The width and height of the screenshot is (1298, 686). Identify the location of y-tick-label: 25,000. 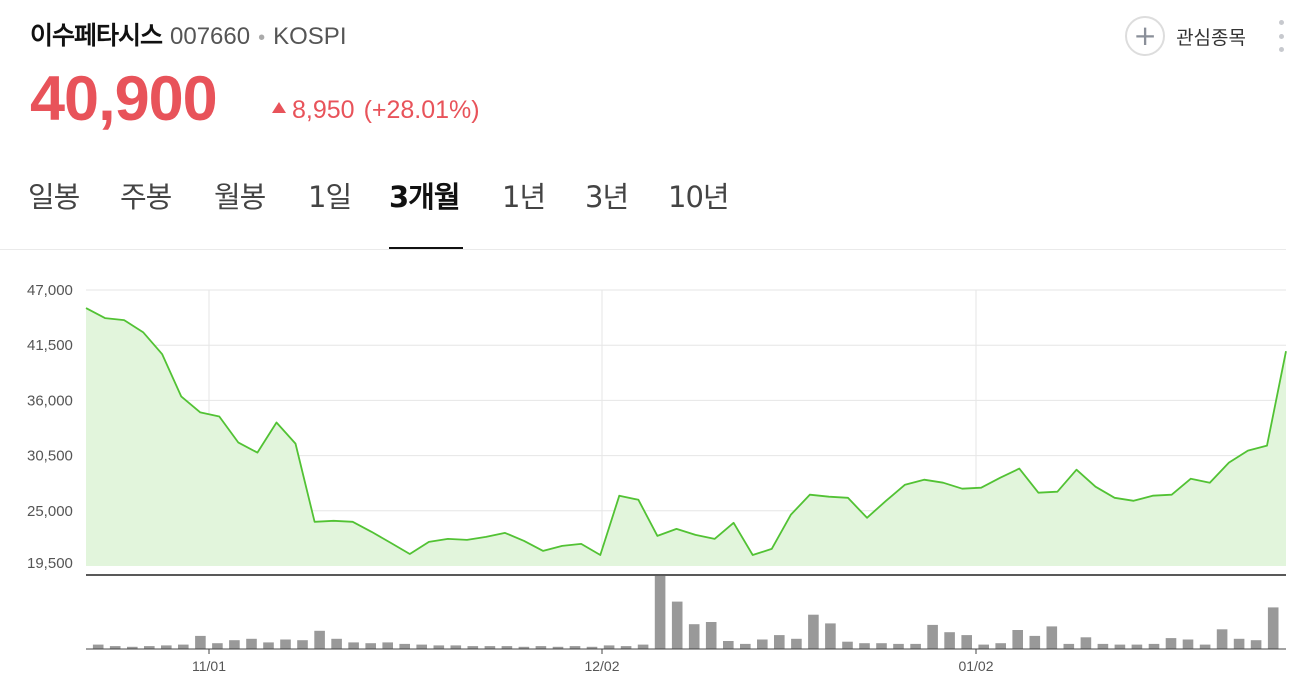
(50, 511).